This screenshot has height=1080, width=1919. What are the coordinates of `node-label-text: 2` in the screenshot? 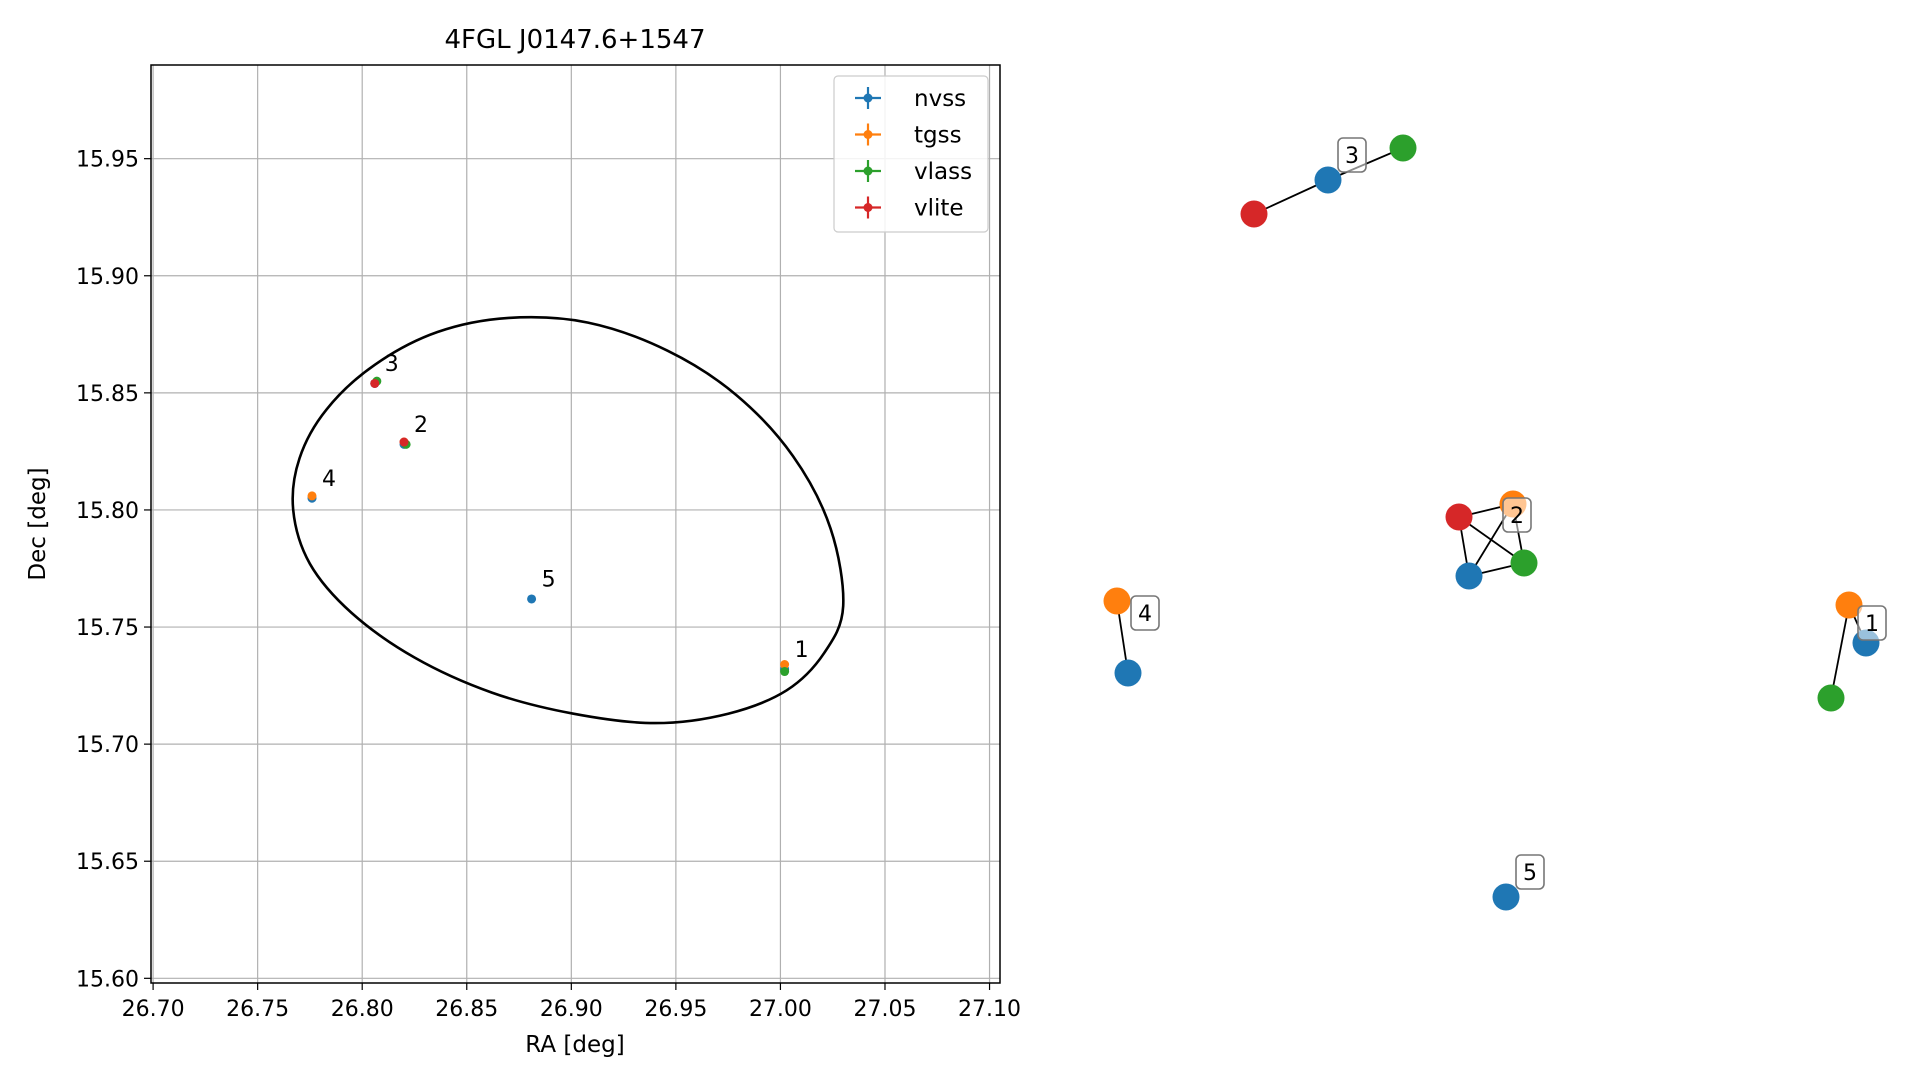 It's located at (1517, 516).